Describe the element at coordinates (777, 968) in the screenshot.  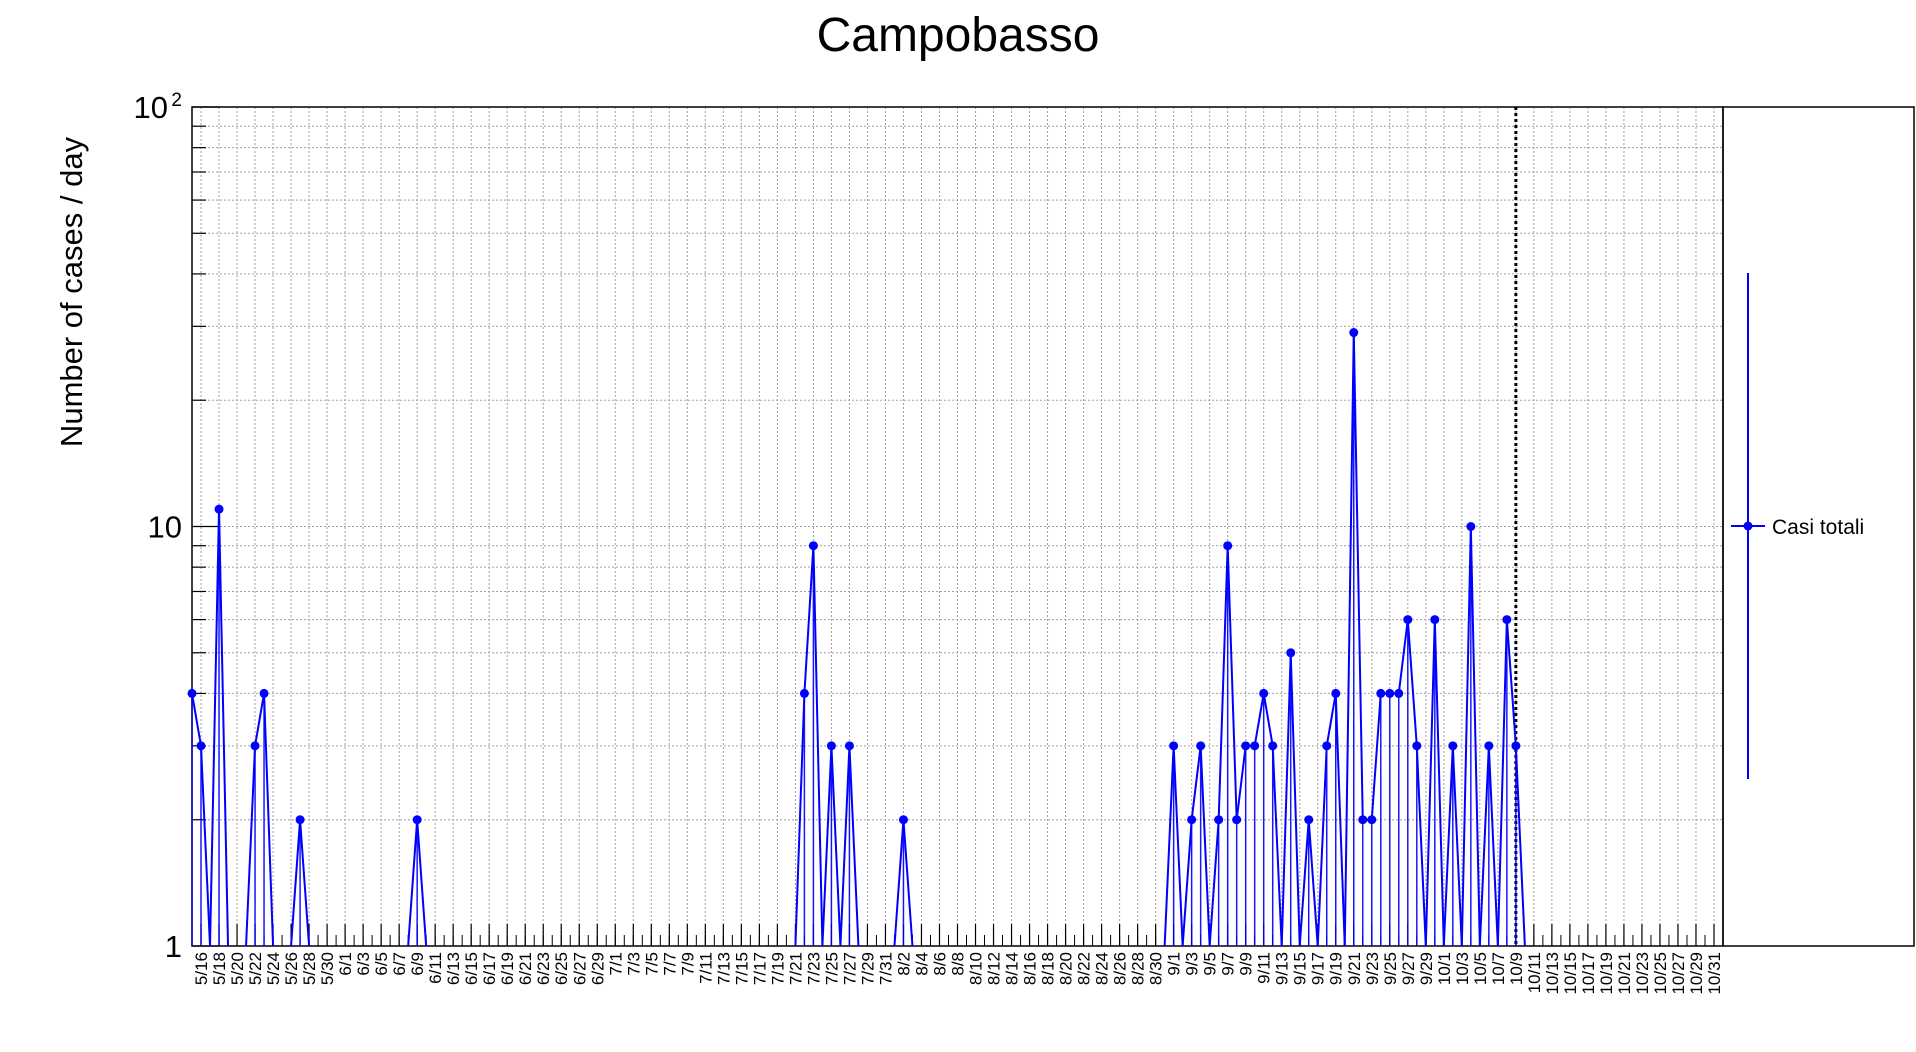
I see `x-tick-label: 7/19` at that location.